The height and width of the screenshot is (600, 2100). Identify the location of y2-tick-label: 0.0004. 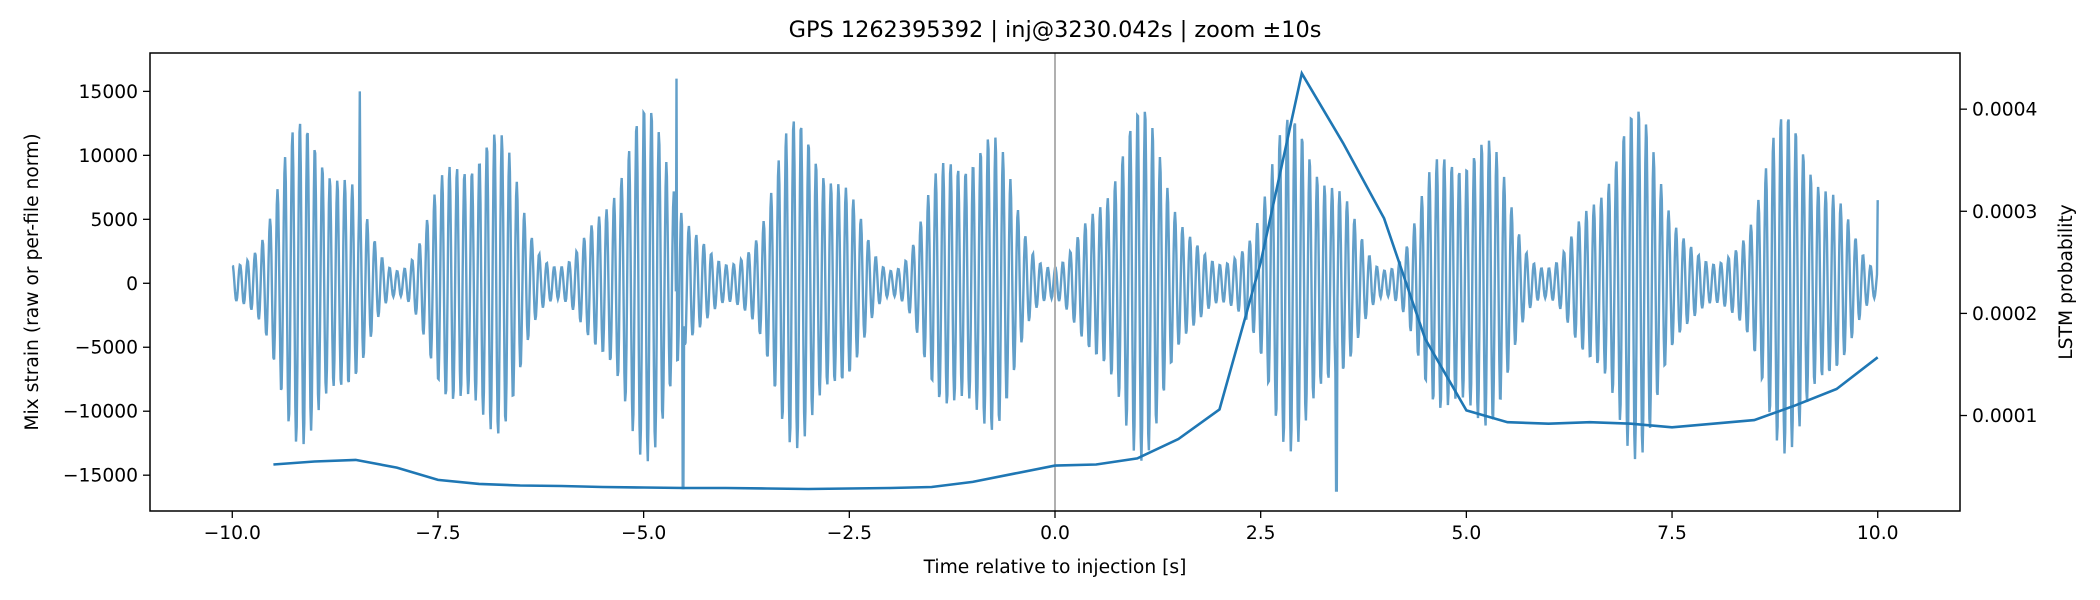
(2004, 110).